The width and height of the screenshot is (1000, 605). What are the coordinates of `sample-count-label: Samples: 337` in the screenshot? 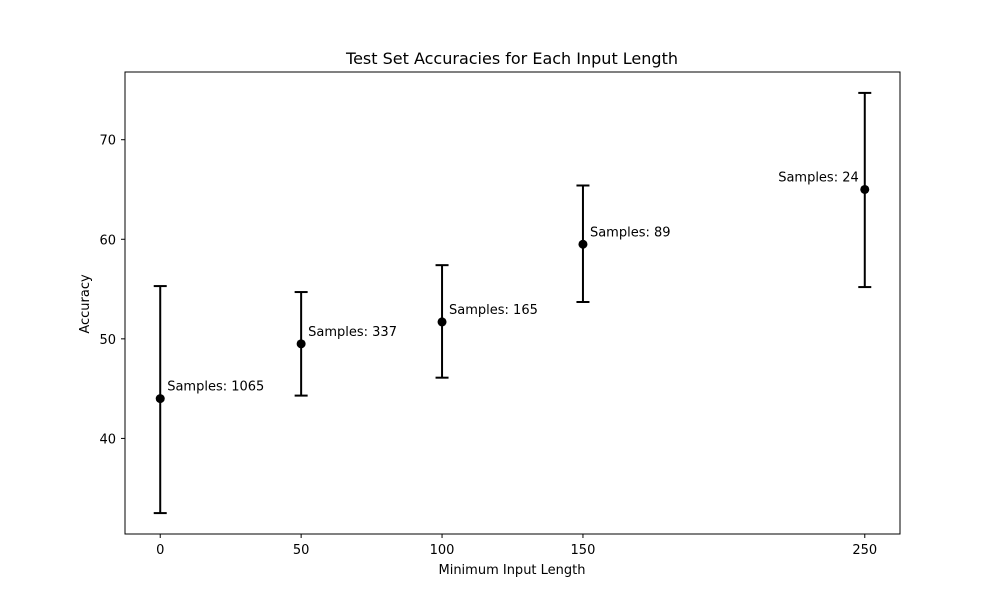 It's located at (352, 332).